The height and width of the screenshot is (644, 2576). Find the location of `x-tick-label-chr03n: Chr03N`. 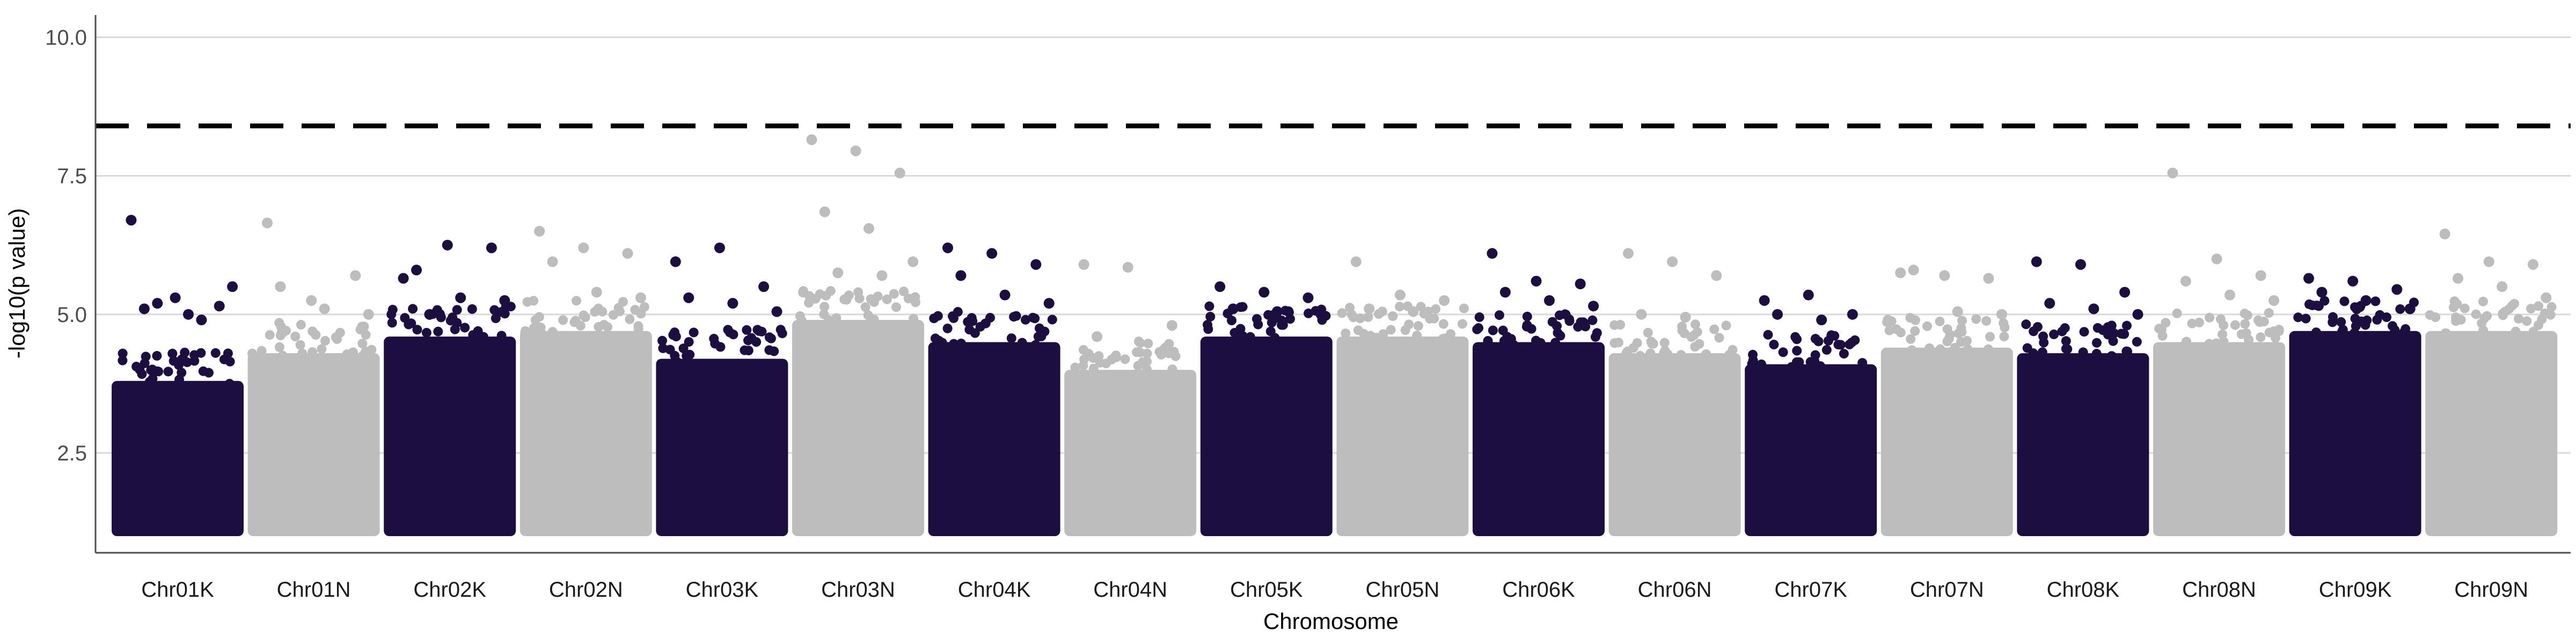

x-tick-label-chr03n: Chr03N is located at coordinates (858, 590).